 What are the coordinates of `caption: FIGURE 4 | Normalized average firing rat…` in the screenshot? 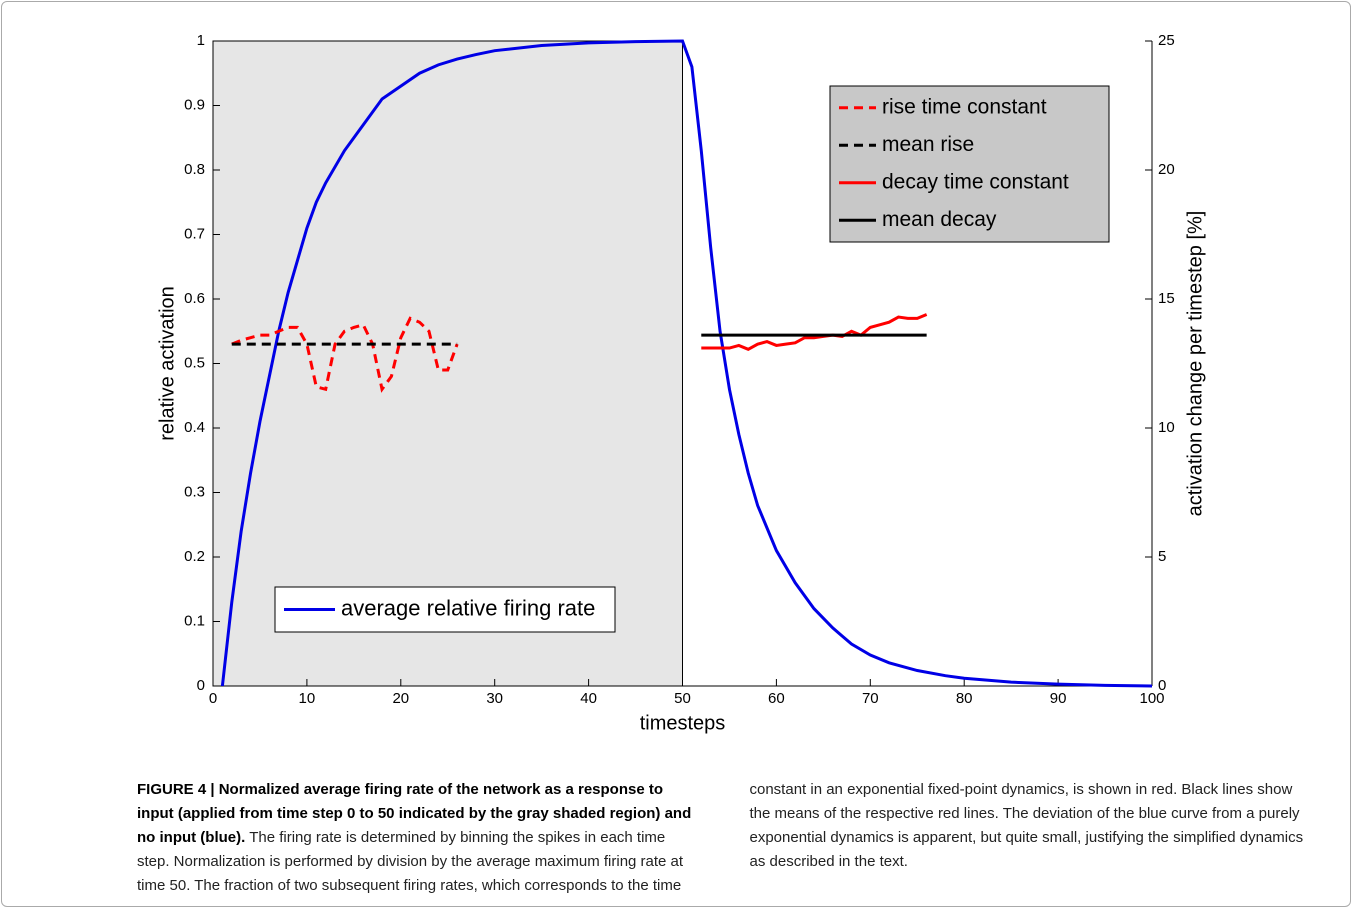 It's located at (724, 838).